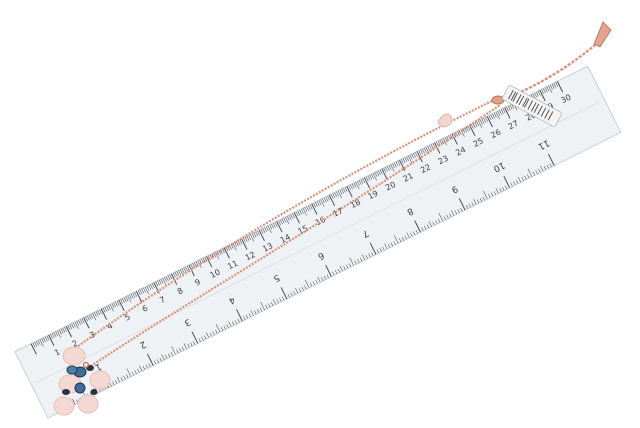  I want to click on ruler-cm-label: 6, so click(145, 309).